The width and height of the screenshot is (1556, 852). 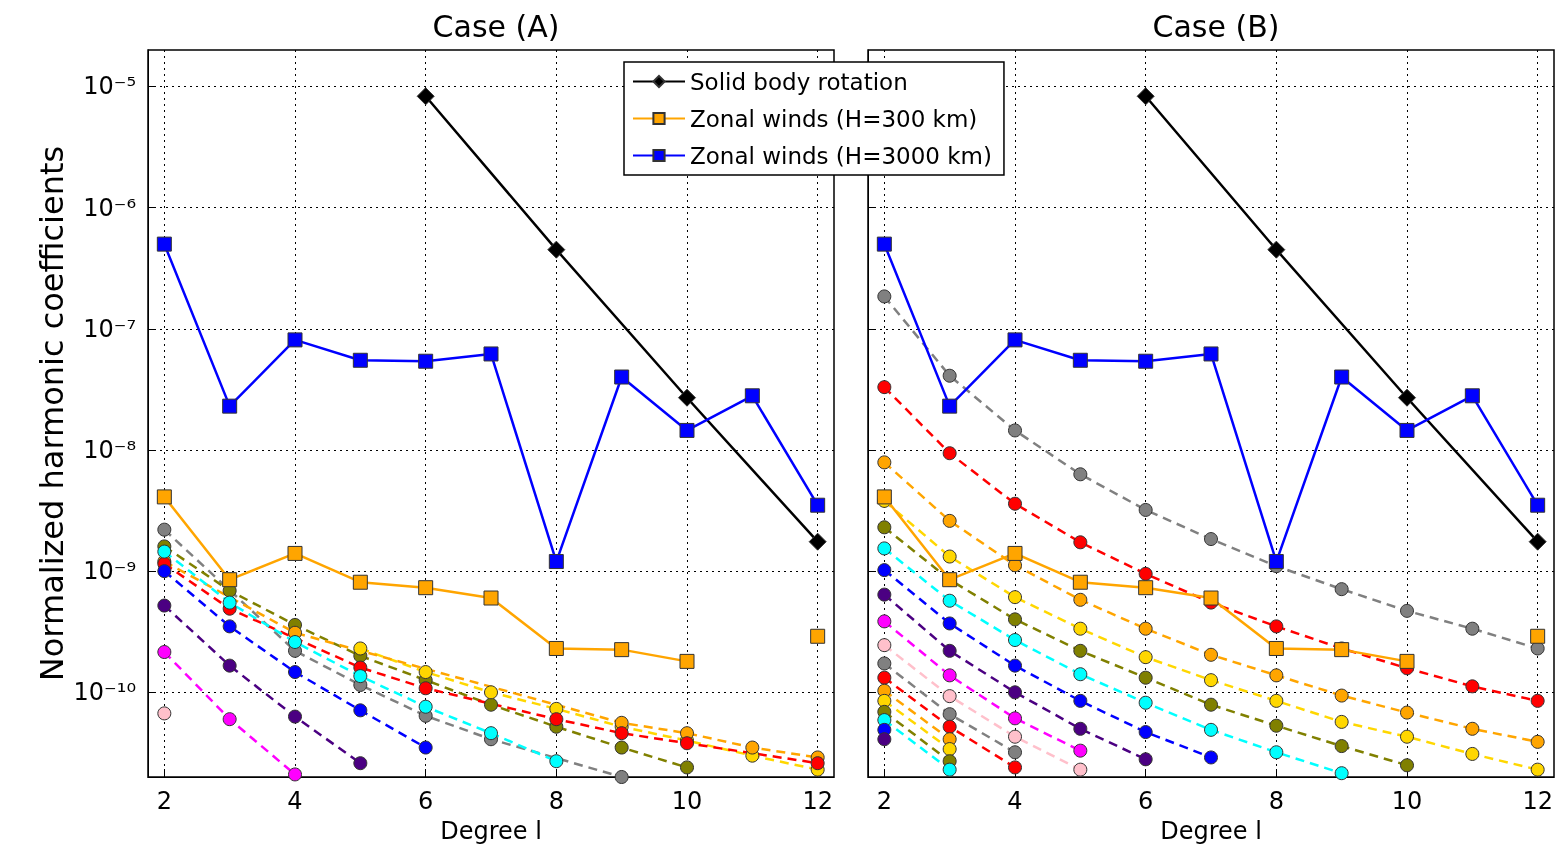 What do you see at coordinates (1216, 26) in the screenshot?
I see `chart-title: Case (B)` at bounding box center [1216, 26].